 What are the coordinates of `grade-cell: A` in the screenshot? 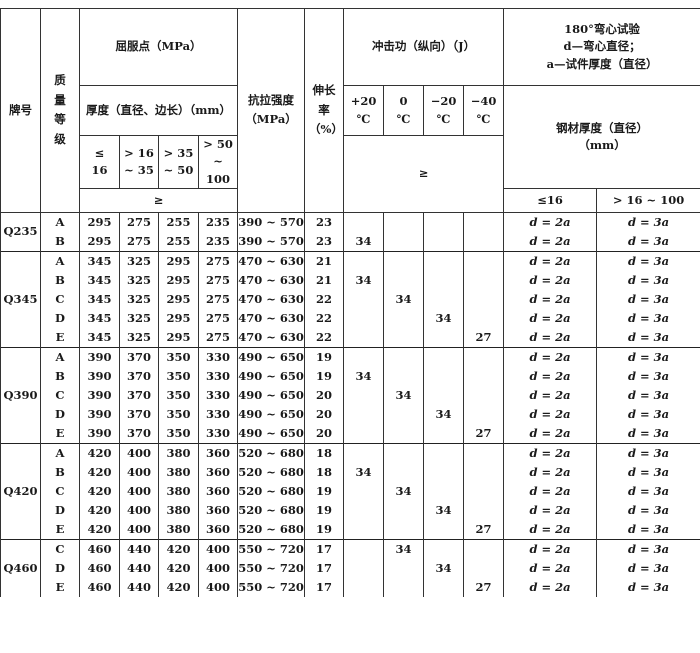 It's located at (60, 452).